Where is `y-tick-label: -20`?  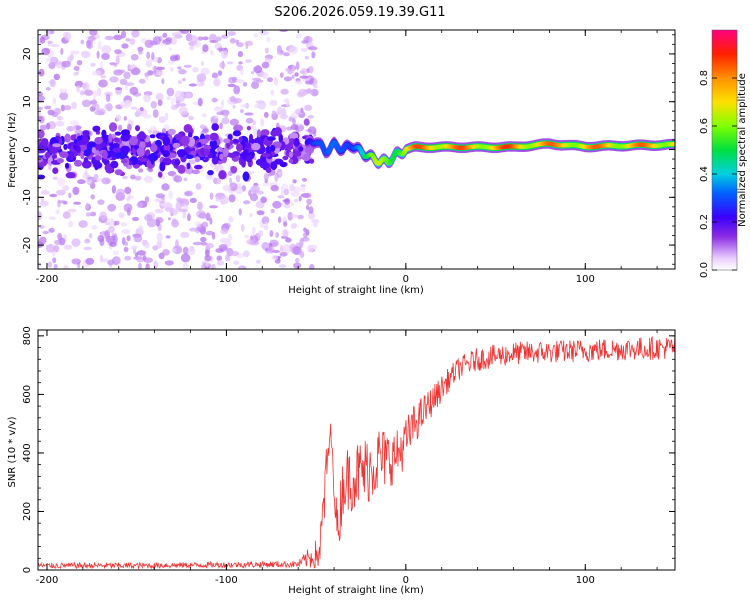 y-tick-label: -20 is located at coordinates (27, 245).